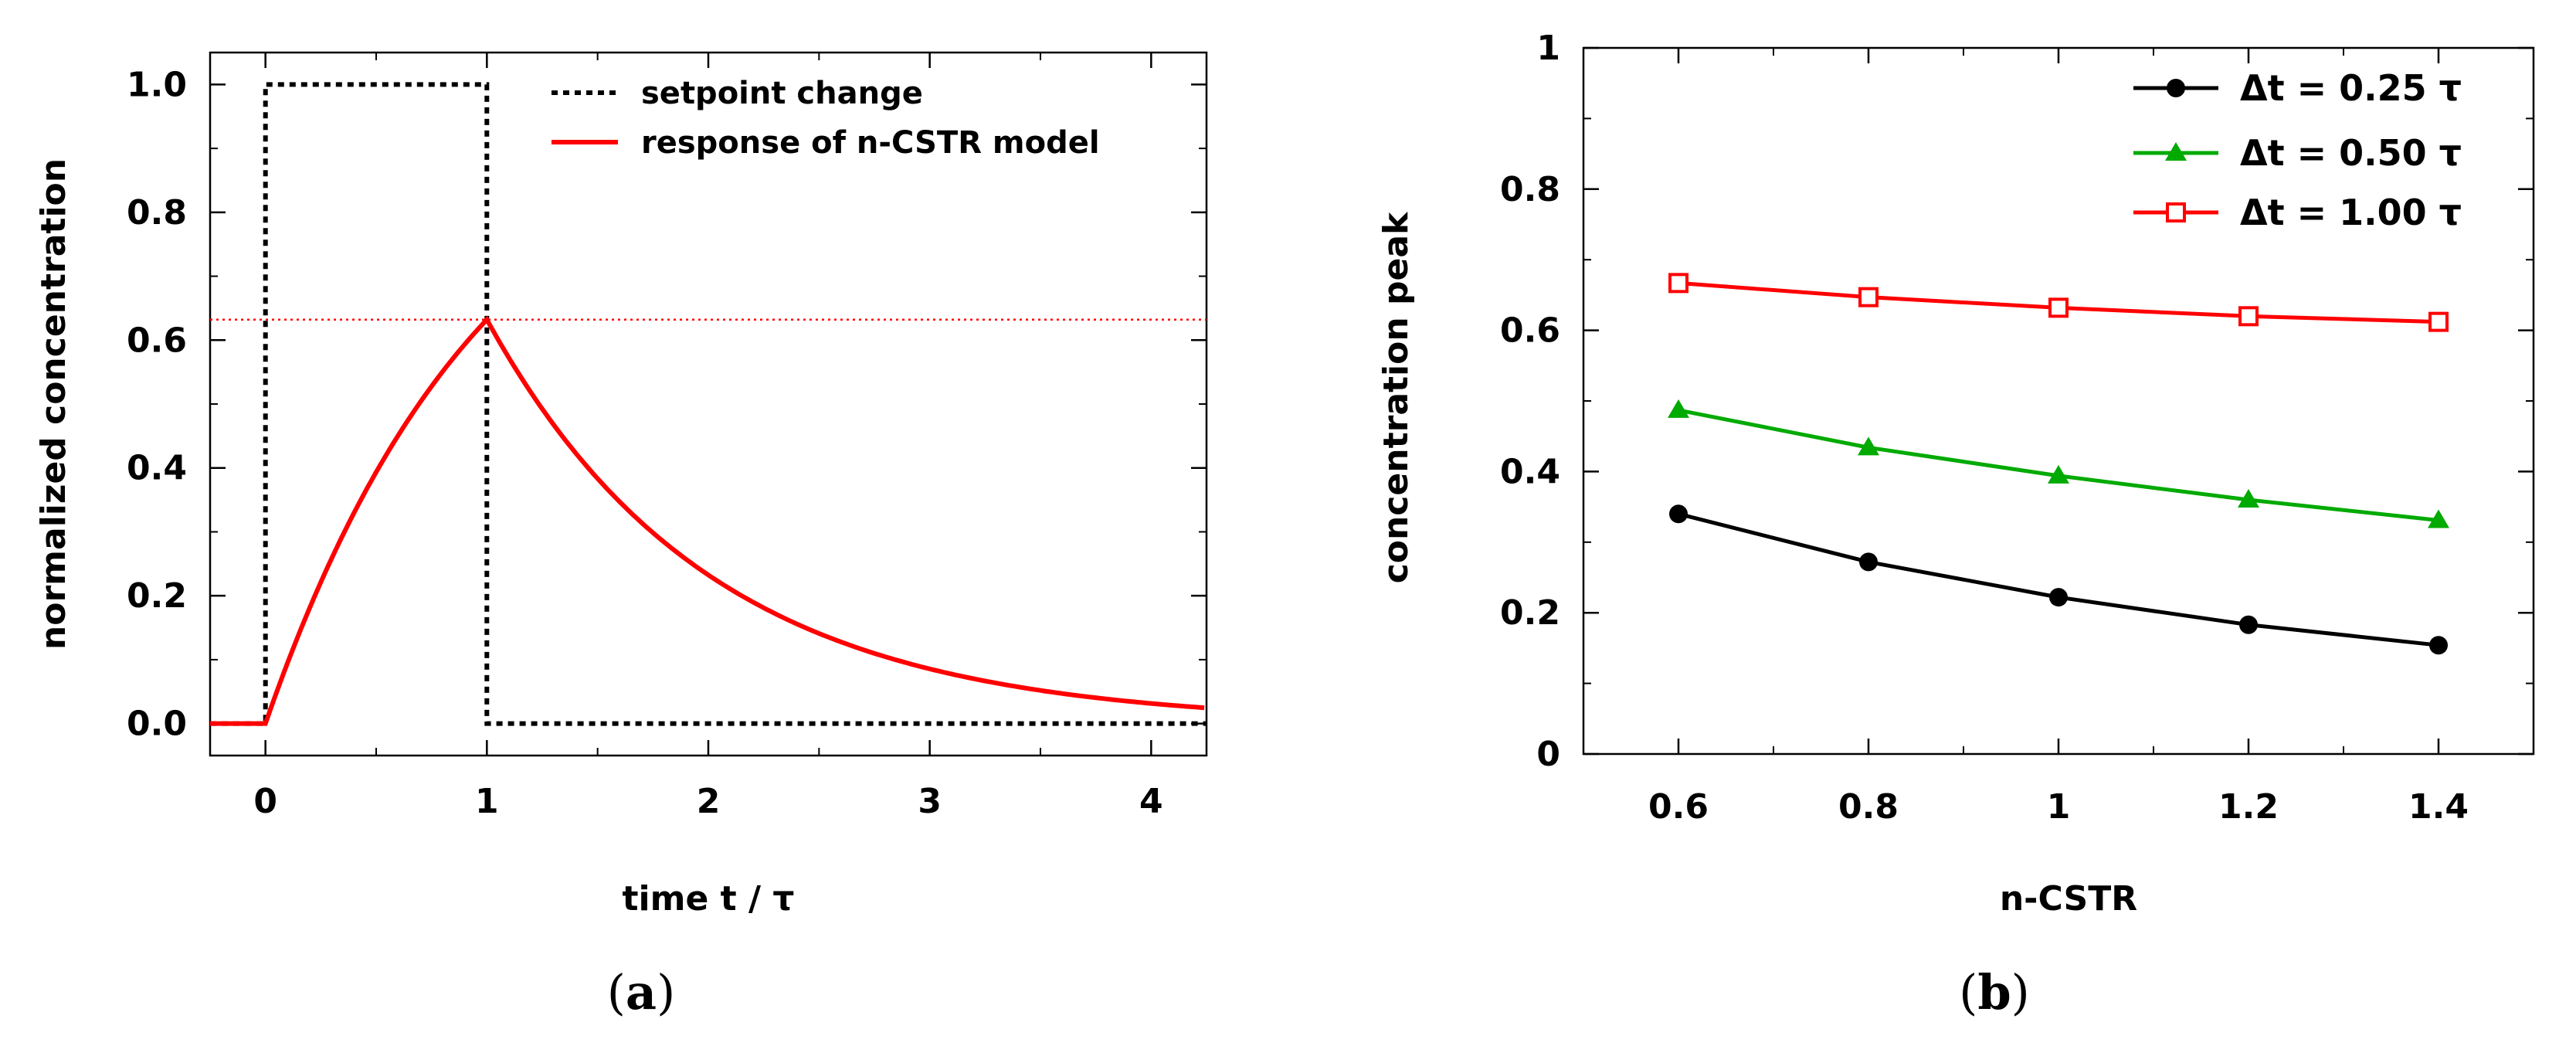  Describe the element at coordinates (2351, 88) in the screenshot. I see `legend-label-dt025: Δt = 0.25 τ` at that location.